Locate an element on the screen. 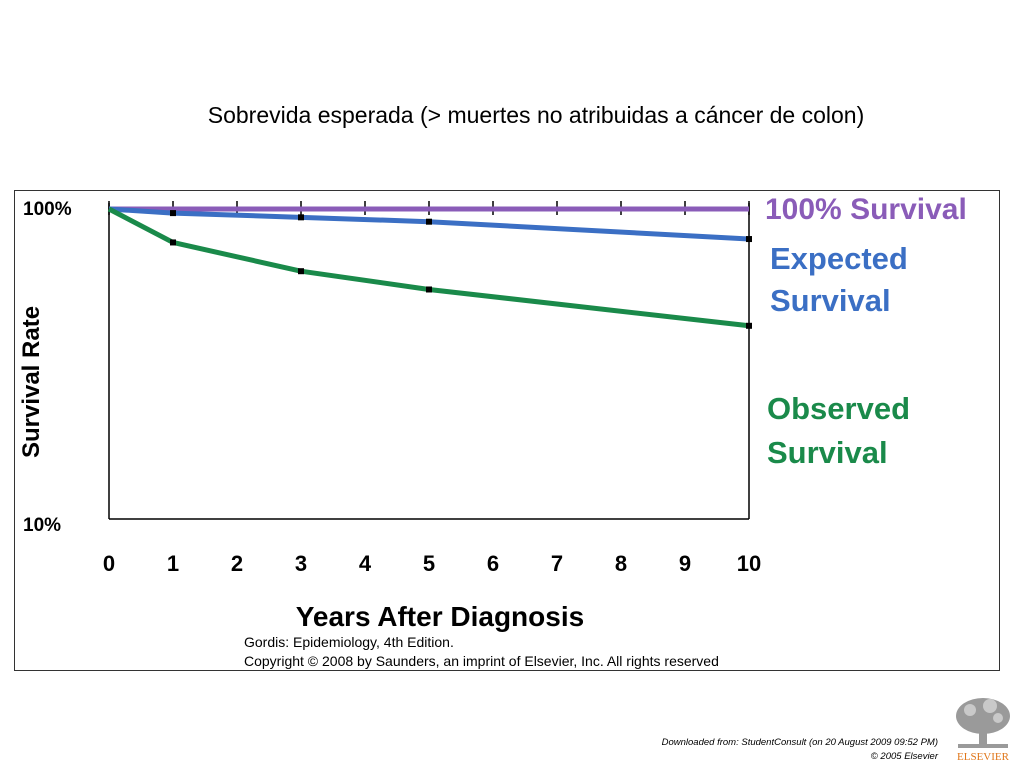 The height and width of the screenshot is (768, 1024). x-tick-label: 1 is located at coordinates (173, 563).